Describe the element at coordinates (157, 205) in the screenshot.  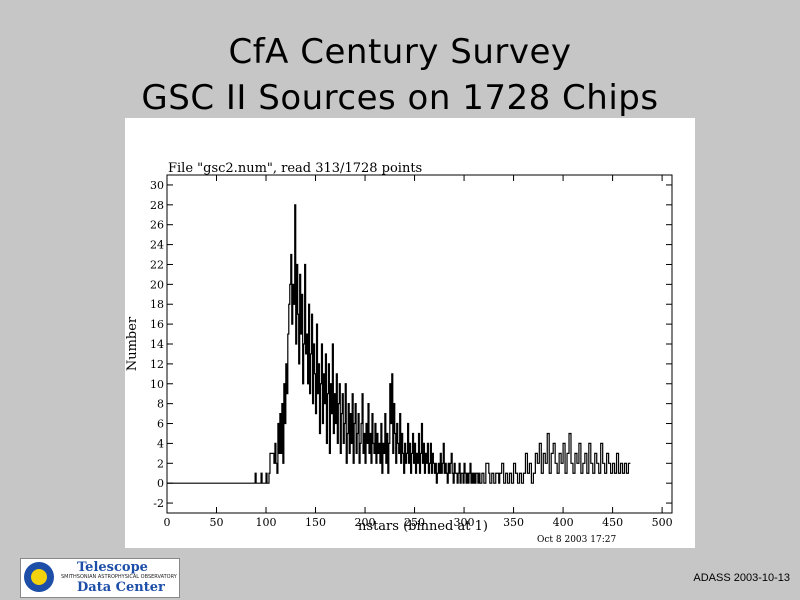
I see `y-tick-label: 28` at that location.